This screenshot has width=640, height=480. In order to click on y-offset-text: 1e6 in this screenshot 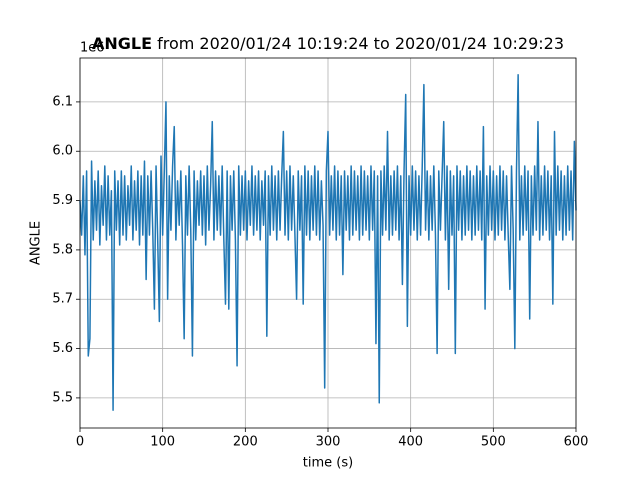, I will do `click(92, 48)`.